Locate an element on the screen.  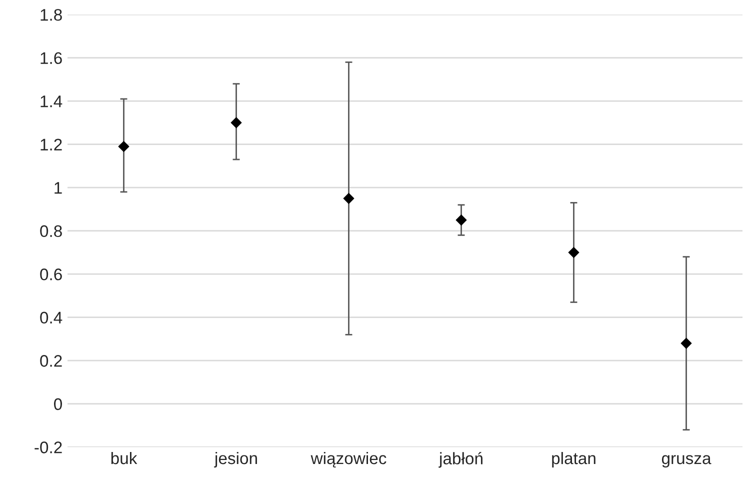
y-tick-label: 0.8 is located at coordinates (51, 231).